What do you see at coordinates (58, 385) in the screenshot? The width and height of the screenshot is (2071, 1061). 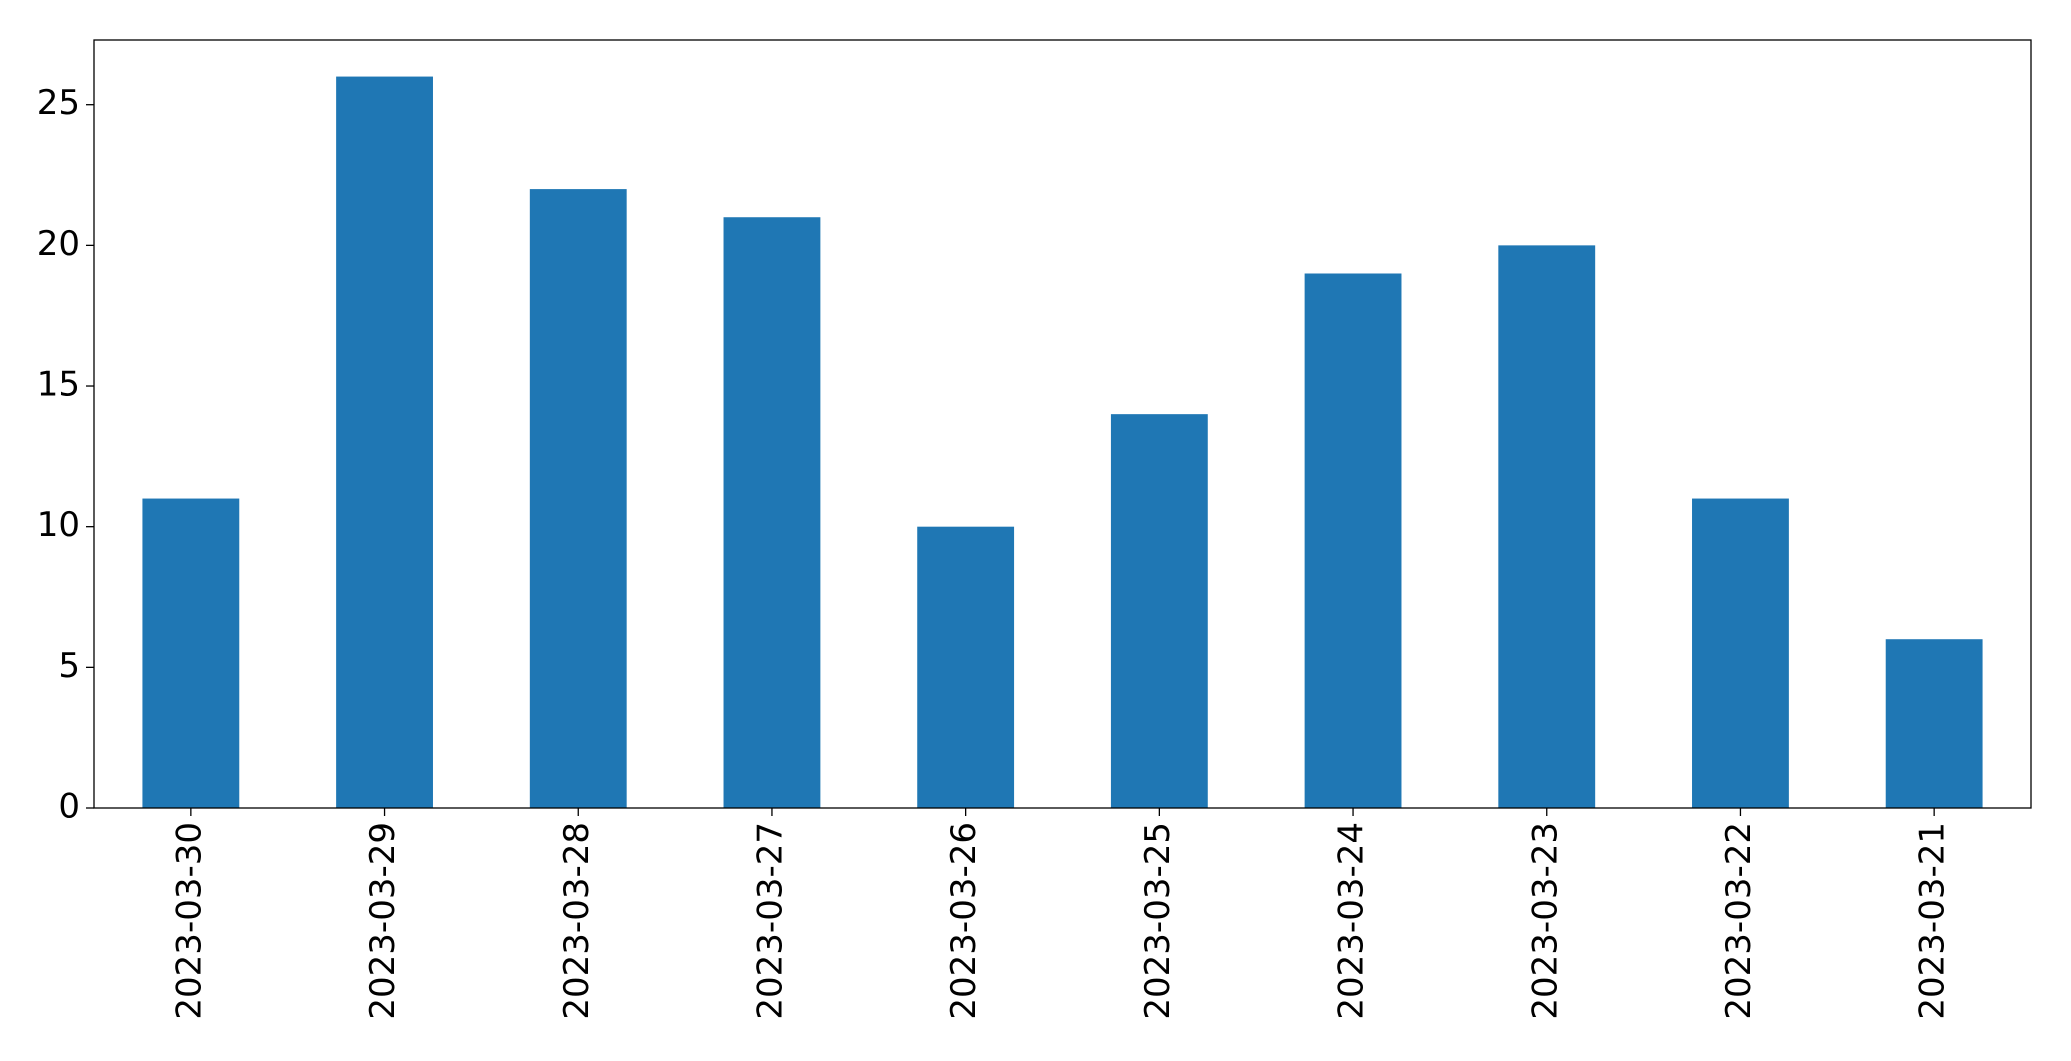 I see `y-tick-label: 15` at bounding box center [58, 385].